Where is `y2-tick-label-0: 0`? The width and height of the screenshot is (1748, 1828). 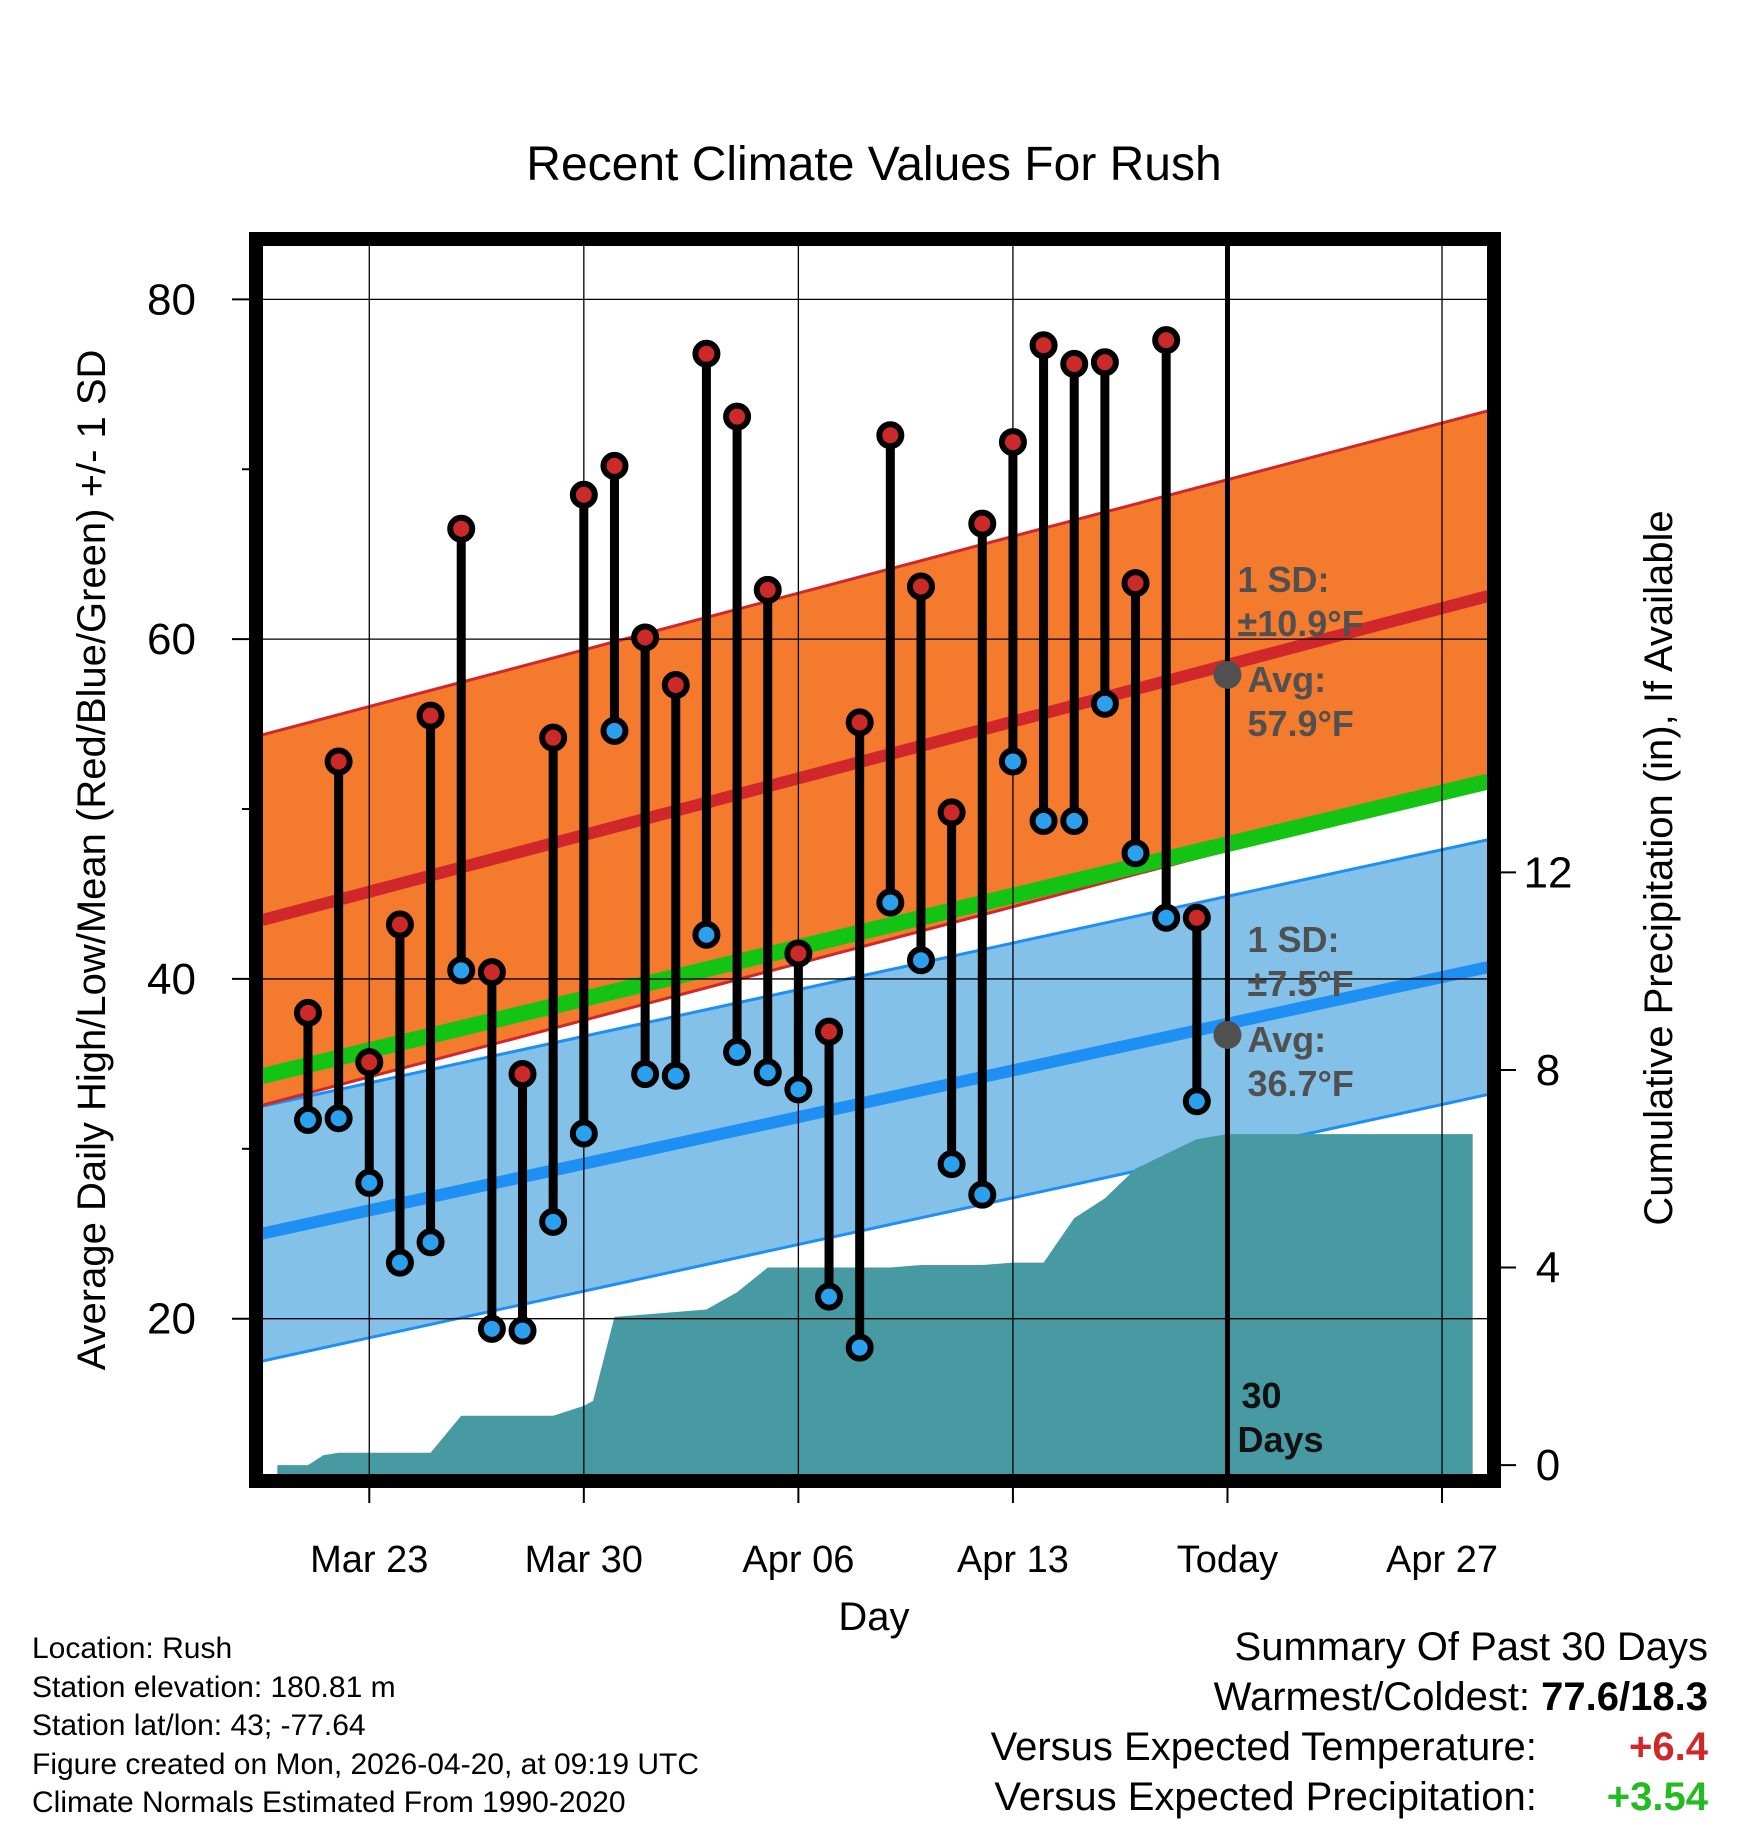 y2-tick-label-0: 0 is located at coordinates (1548, 1465).